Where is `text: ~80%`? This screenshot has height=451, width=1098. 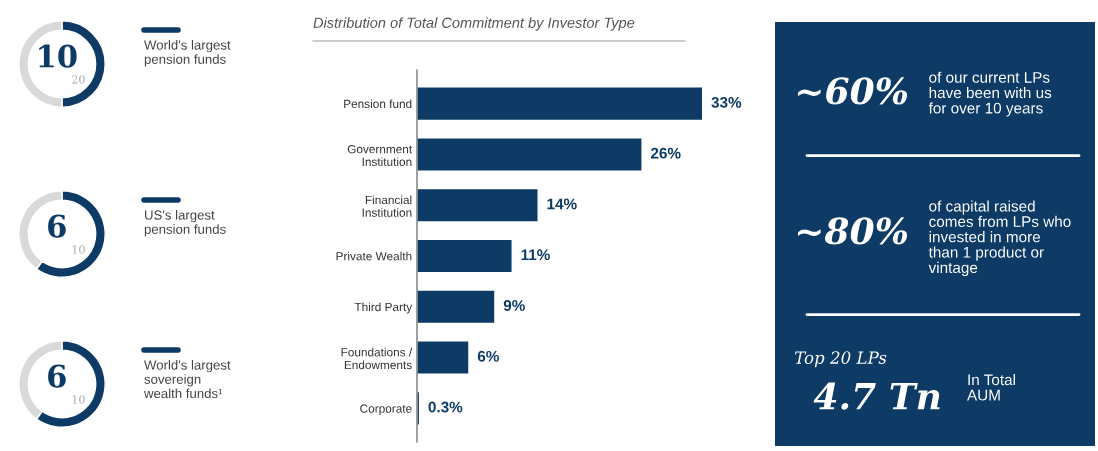 text: ~80% is located at coordinates (853, 231).